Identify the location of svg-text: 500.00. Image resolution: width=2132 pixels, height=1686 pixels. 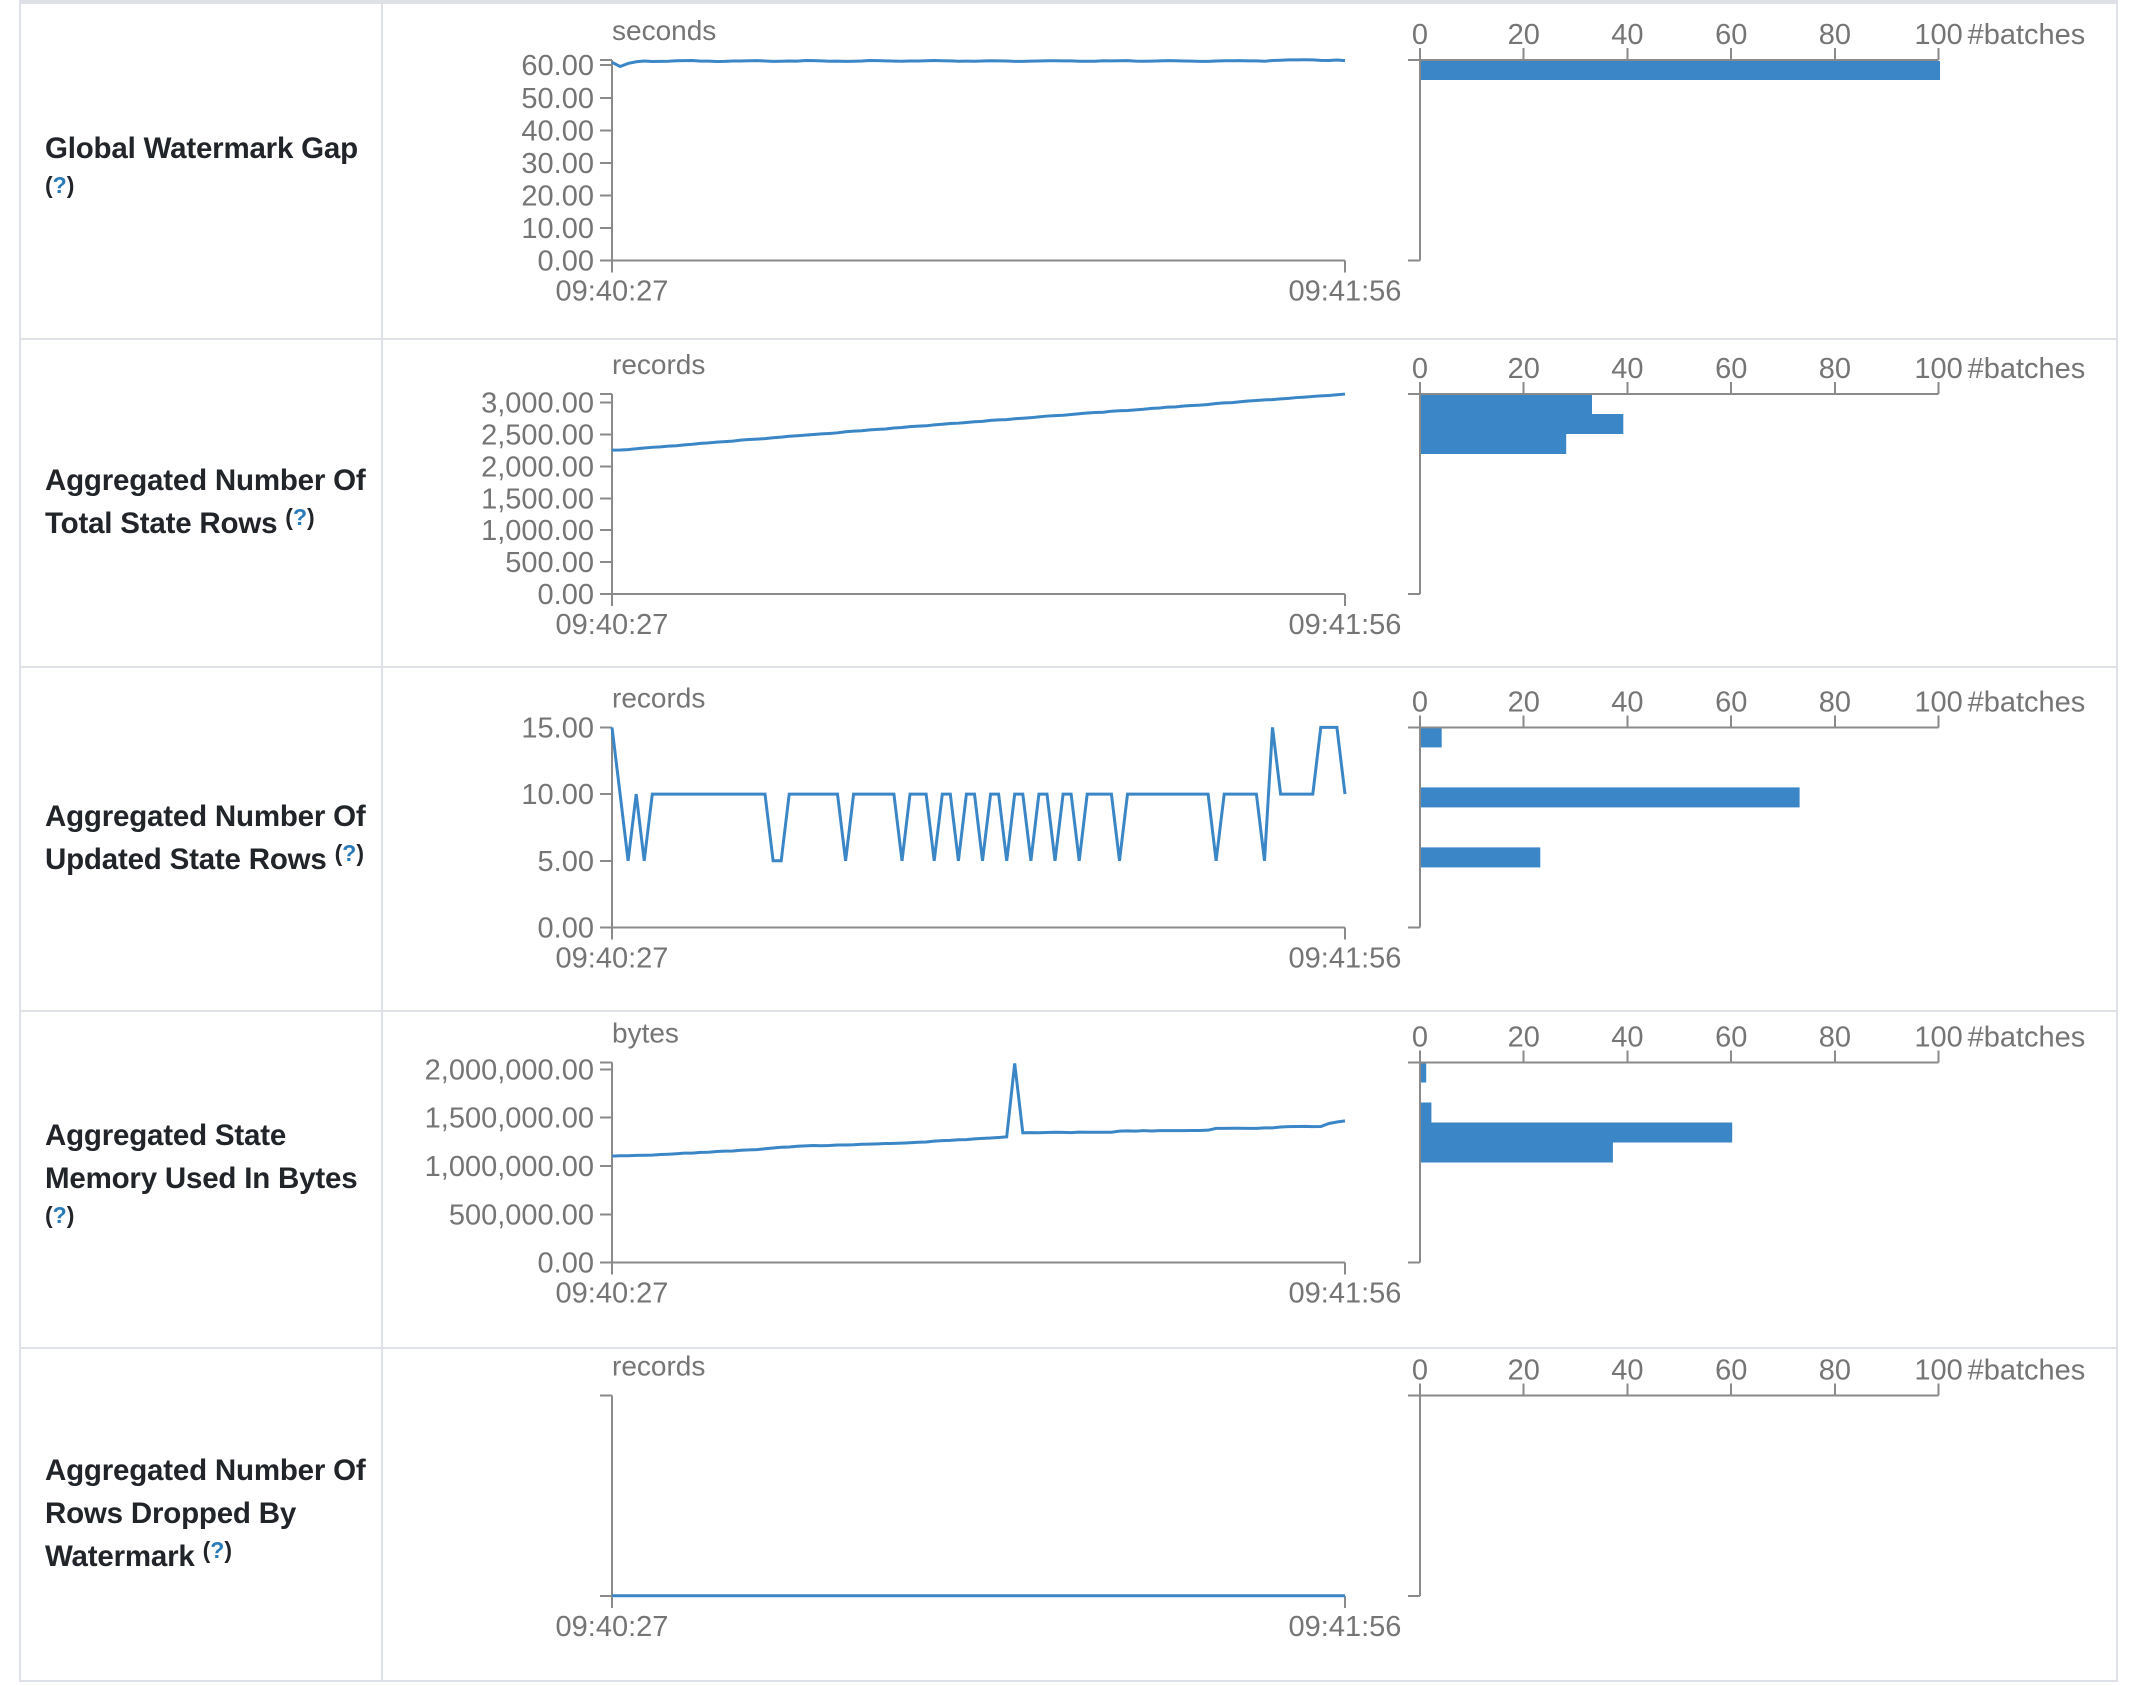
(549, 563).